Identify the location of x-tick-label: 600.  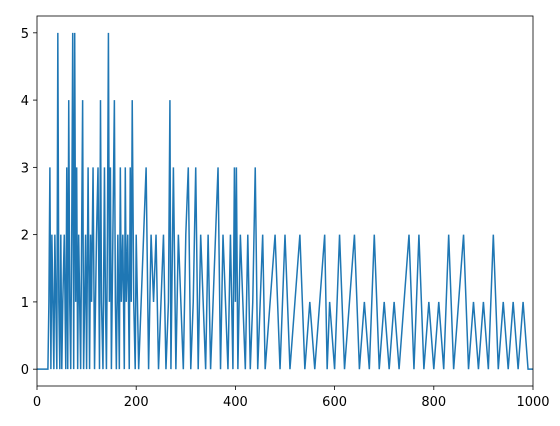
(334, 402).